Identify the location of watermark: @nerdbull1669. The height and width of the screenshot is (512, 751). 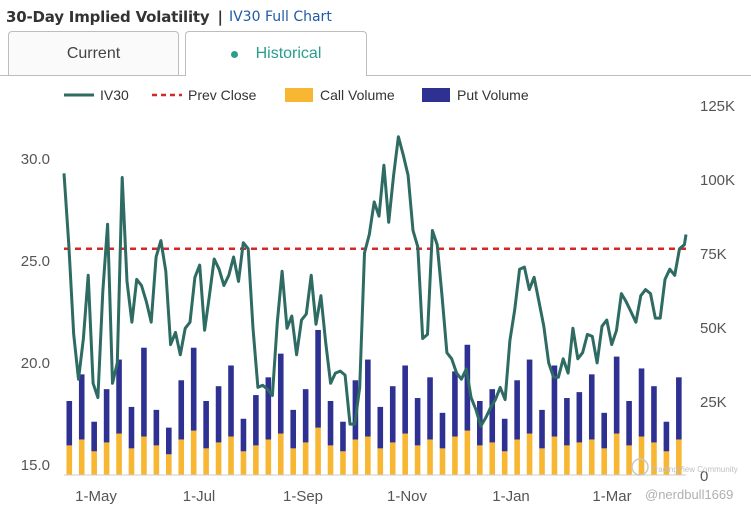
(689, 494).